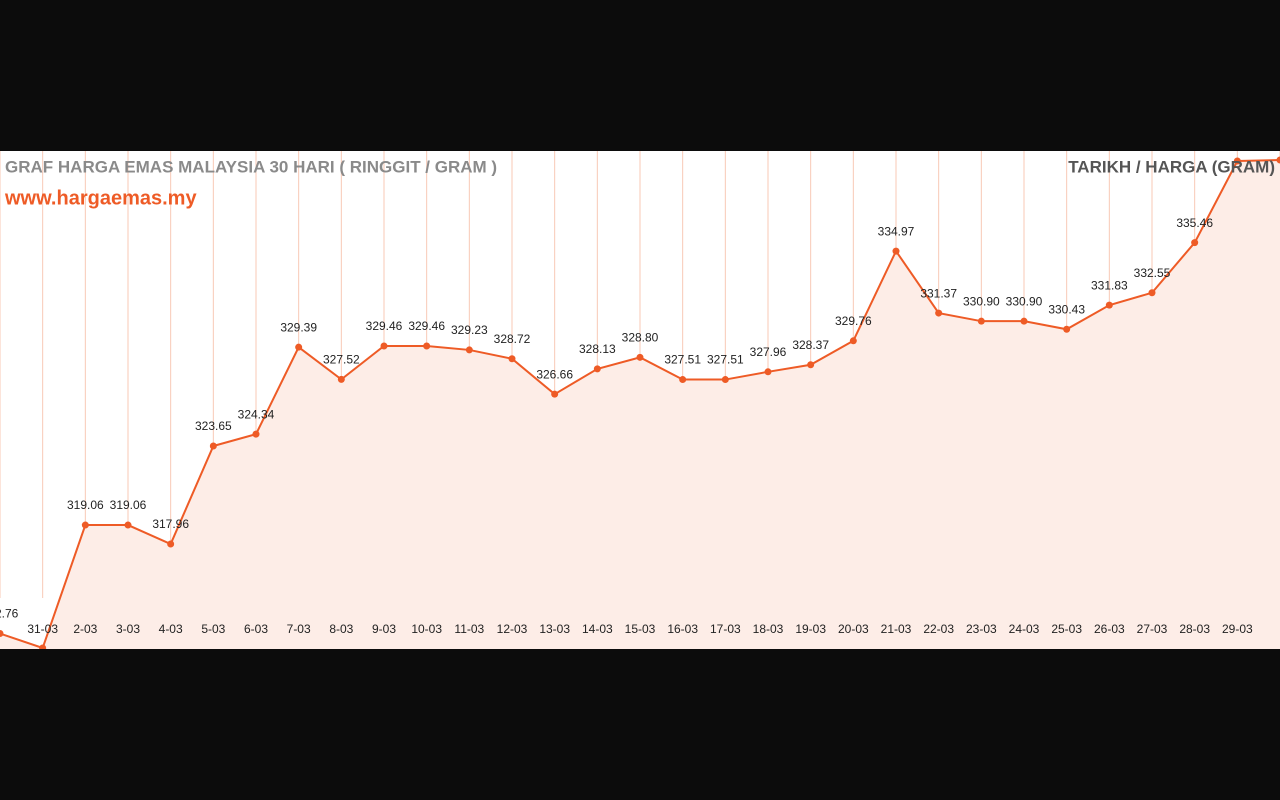 This screenshot has height=800, width=1280. What do you see at coordinates (810, 345) in the screenshot?
I see `value-label: 328.37` at bounding box center [810, 345].